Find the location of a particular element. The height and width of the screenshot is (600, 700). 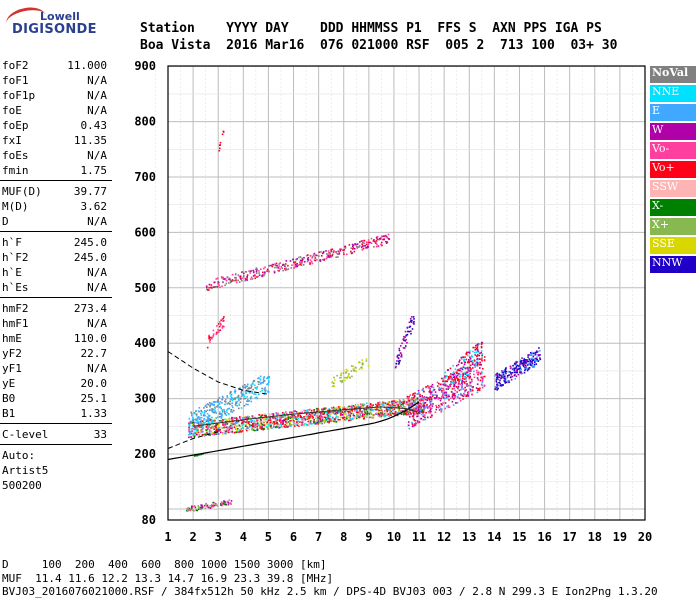

param-row: yF2 22.7 is located at coordinates (56, 353).